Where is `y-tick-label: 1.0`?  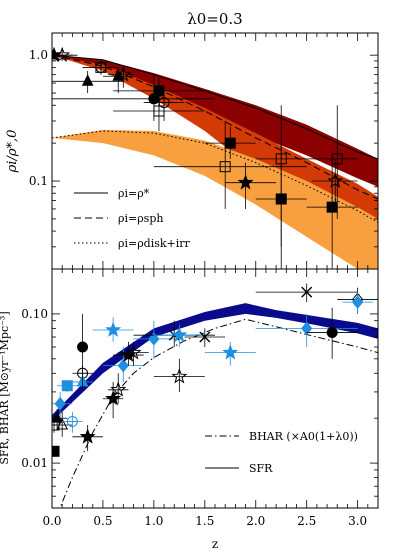
y-tick-label: 1.0 is located at coordinates (38, 55).